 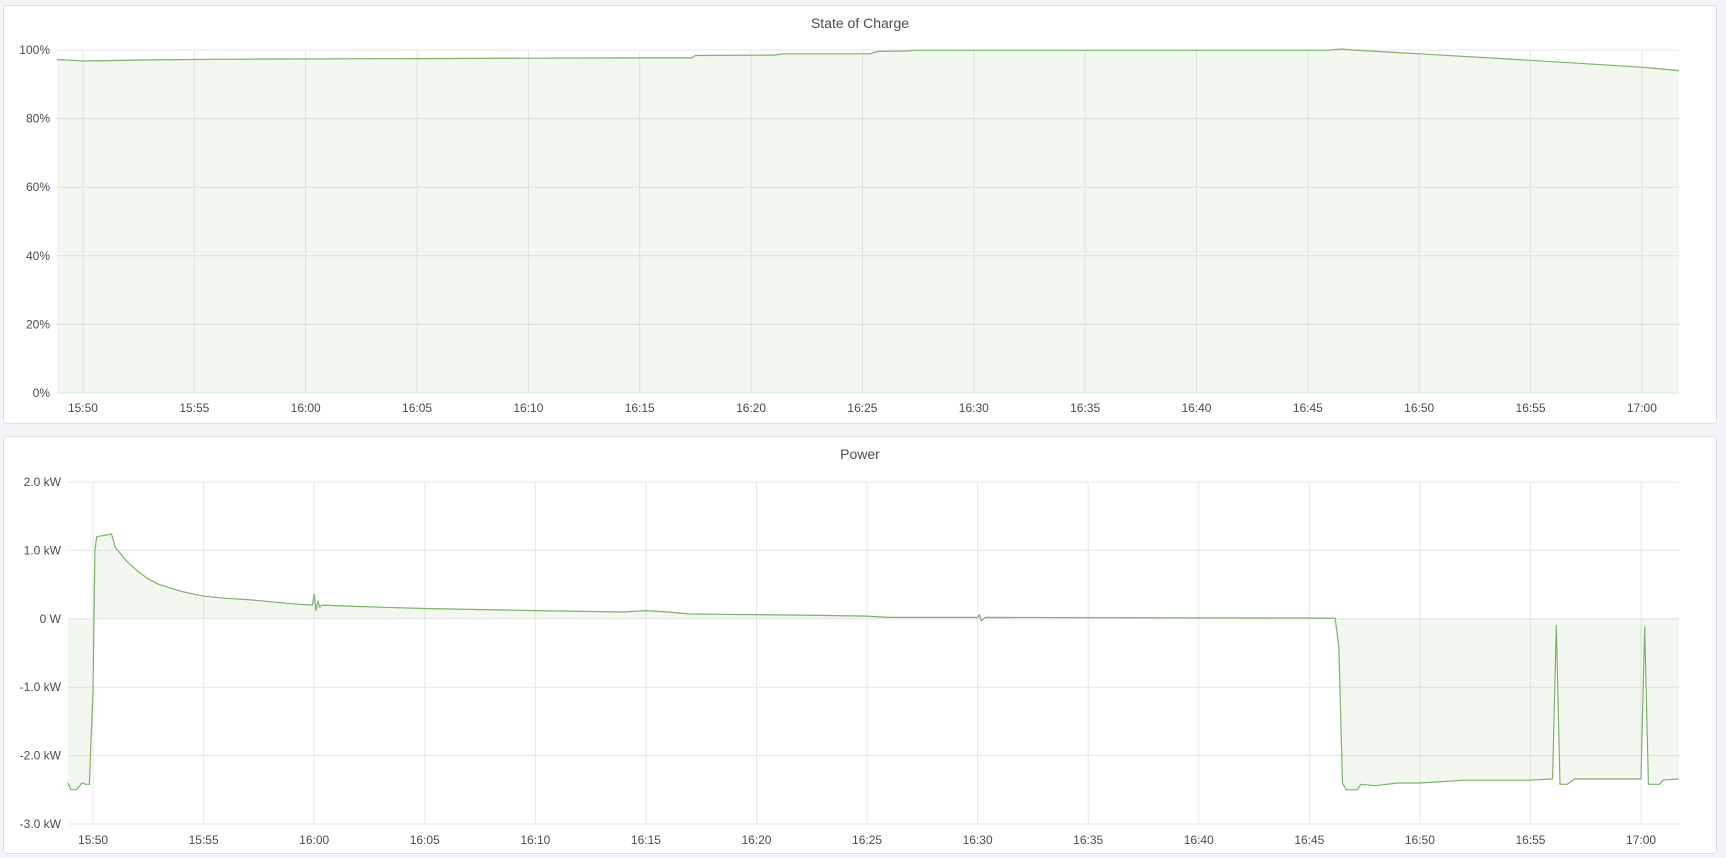 What do you see at coordinates (51, 619) in the screenshot?
I see `y-tick-label: 0 W` at bounding box center [51, 619].